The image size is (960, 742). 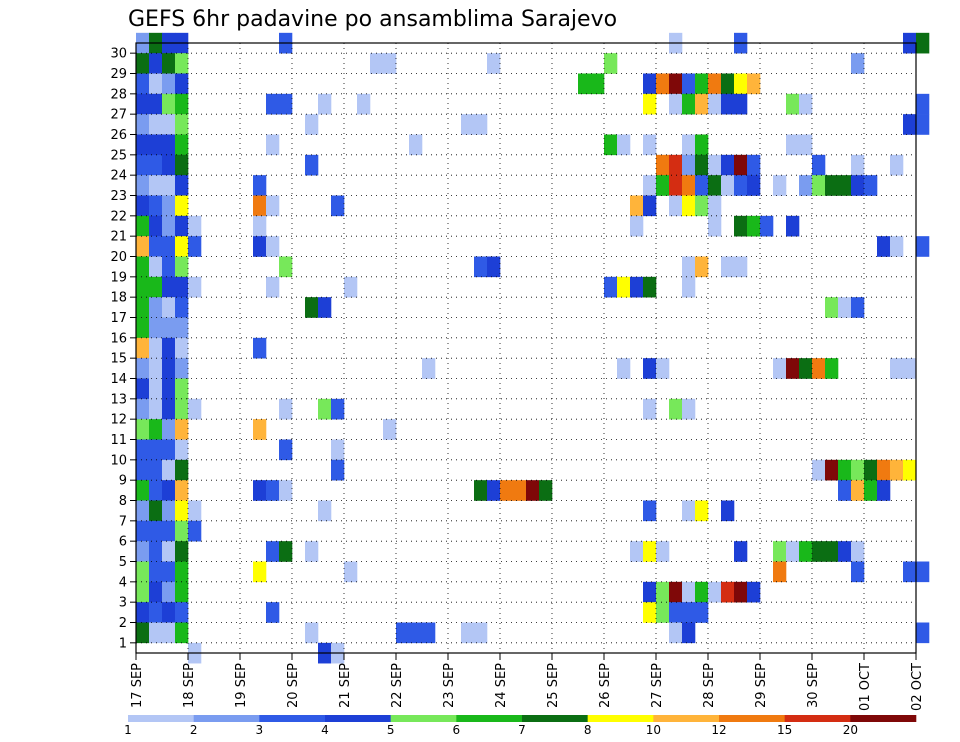 What do you see at coordinates (118, 257) in the screenshot?
I see `y-tick-label: 20` at bounding box center [118, 257].